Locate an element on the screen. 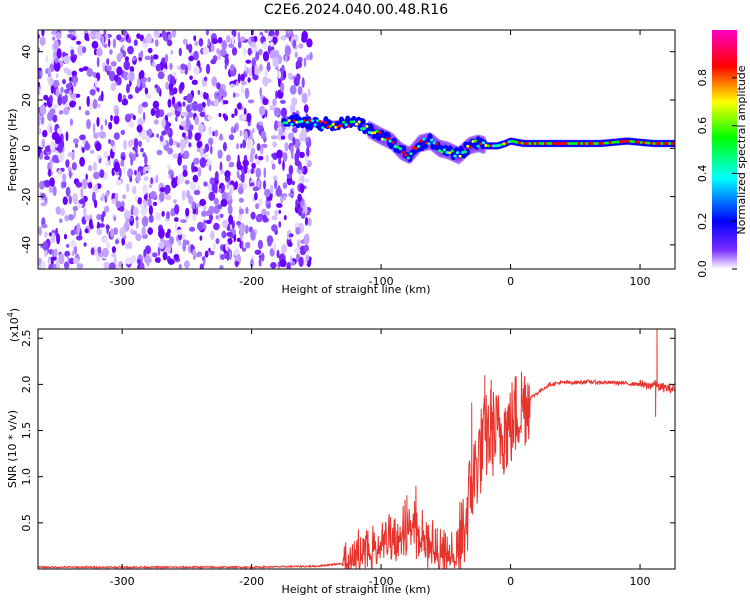  y-tick-label: 40 is located at coordinates (26, 52).